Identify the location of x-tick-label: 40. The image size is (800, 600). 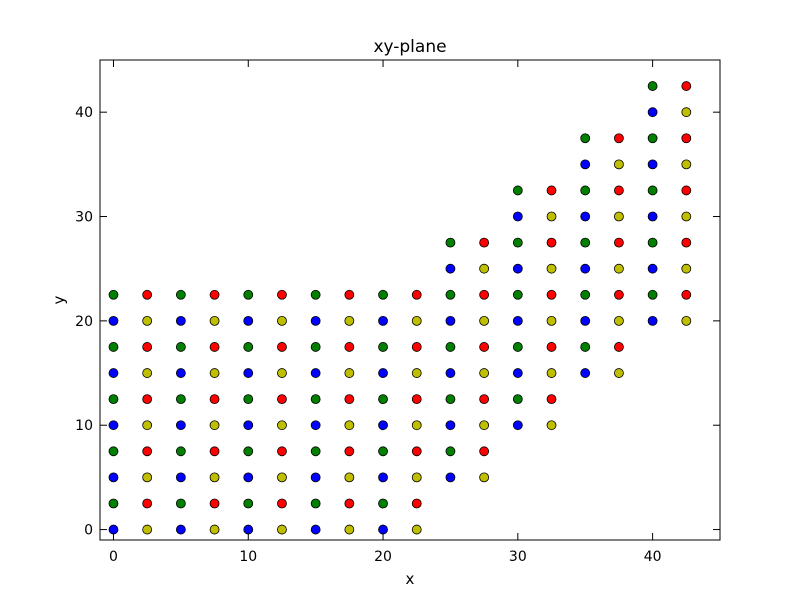
(653, 557).